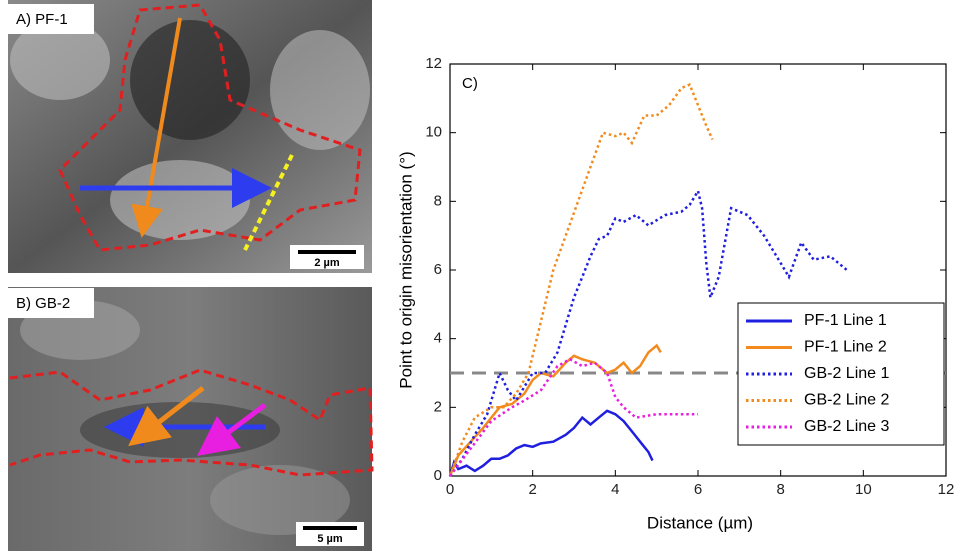  What do you see at coordinates (438, 406) in the screenshot?
I see `y-tick-label: 2` at bounding box center [438, 406].